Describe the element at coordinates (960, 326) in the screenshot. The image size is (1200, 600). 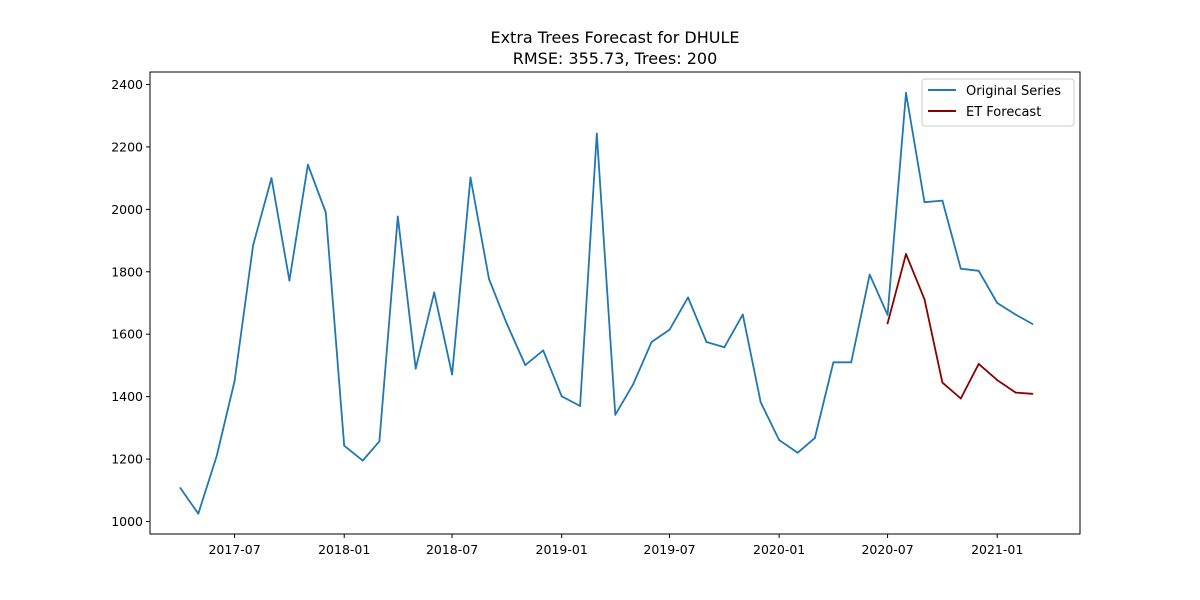
I see `series-line-et-forecast` at that location.